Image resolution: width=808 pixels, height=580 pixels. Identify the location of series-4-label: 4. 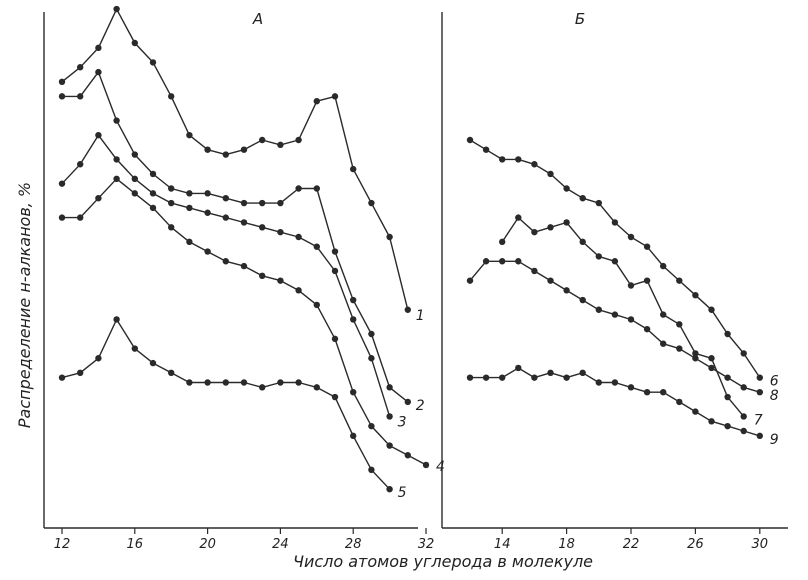
(440, 467).